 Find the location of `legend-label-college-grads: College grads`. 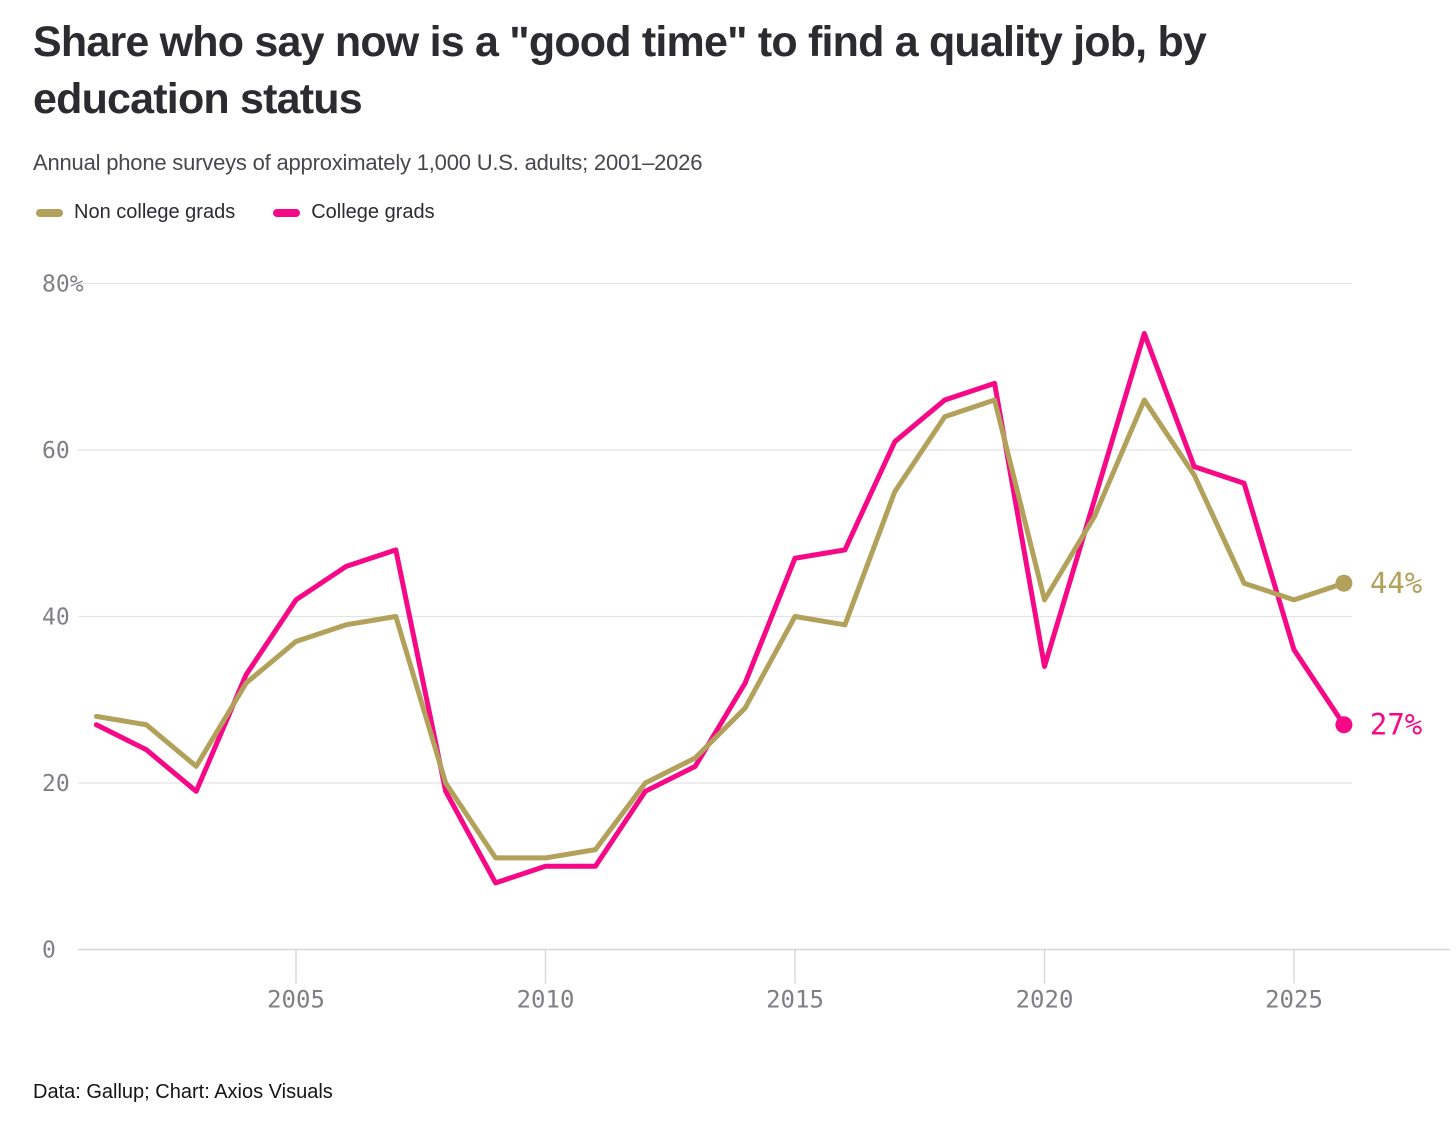

legend-label-college-grads: College grads is located at coordinates (373, 212).